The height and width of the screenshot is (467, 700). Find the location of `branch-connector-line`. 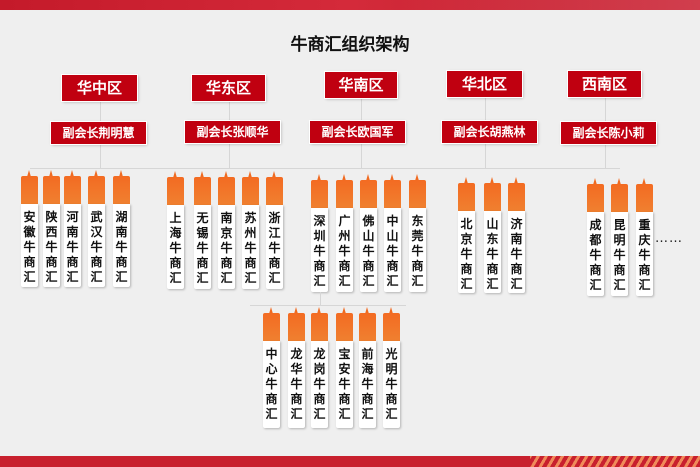

branch-connector-line is located at coordinates (325, 168).